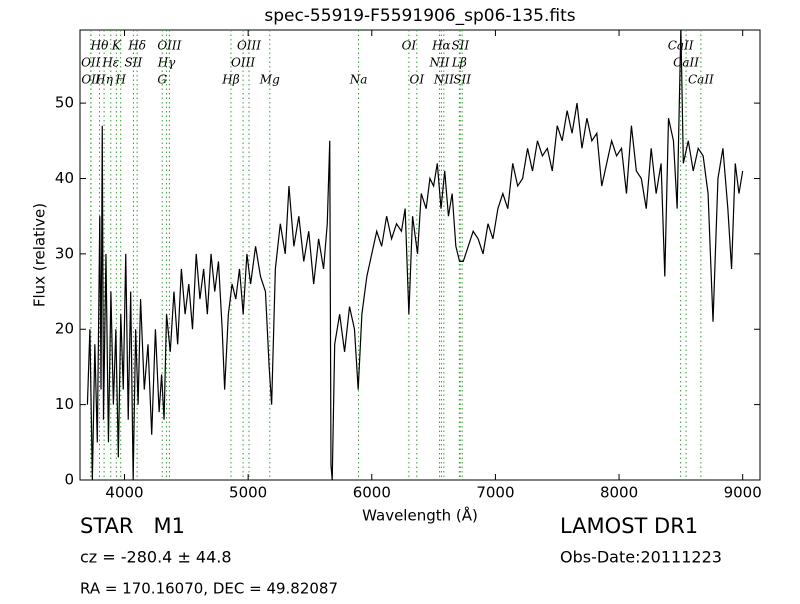 The image size is (800, 604). Describe the element at coordinates (103, 80) in the screenshot. I see `spectral-line-label: Hη` at that location.